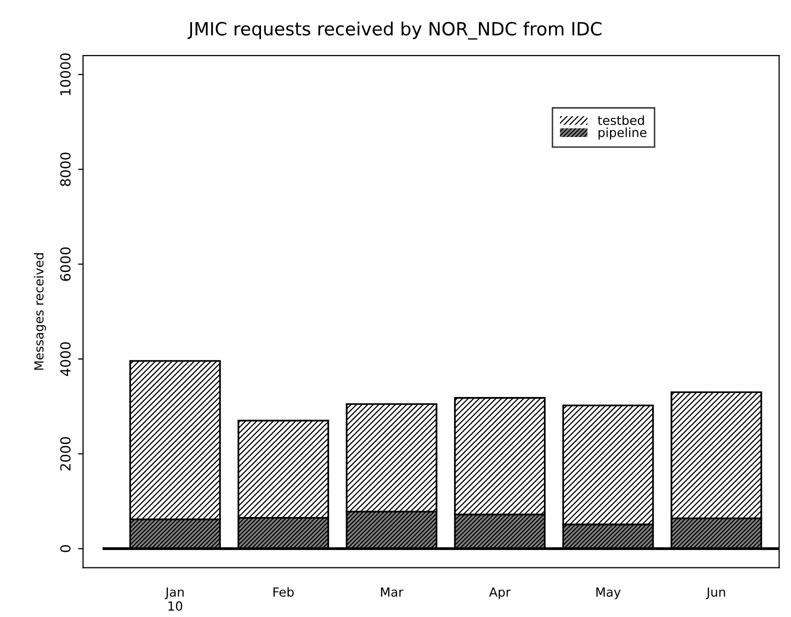 The width and height of the screenshot is (791, 617). I want to click on x-tick-label: Jan 10, so click(174, 599).